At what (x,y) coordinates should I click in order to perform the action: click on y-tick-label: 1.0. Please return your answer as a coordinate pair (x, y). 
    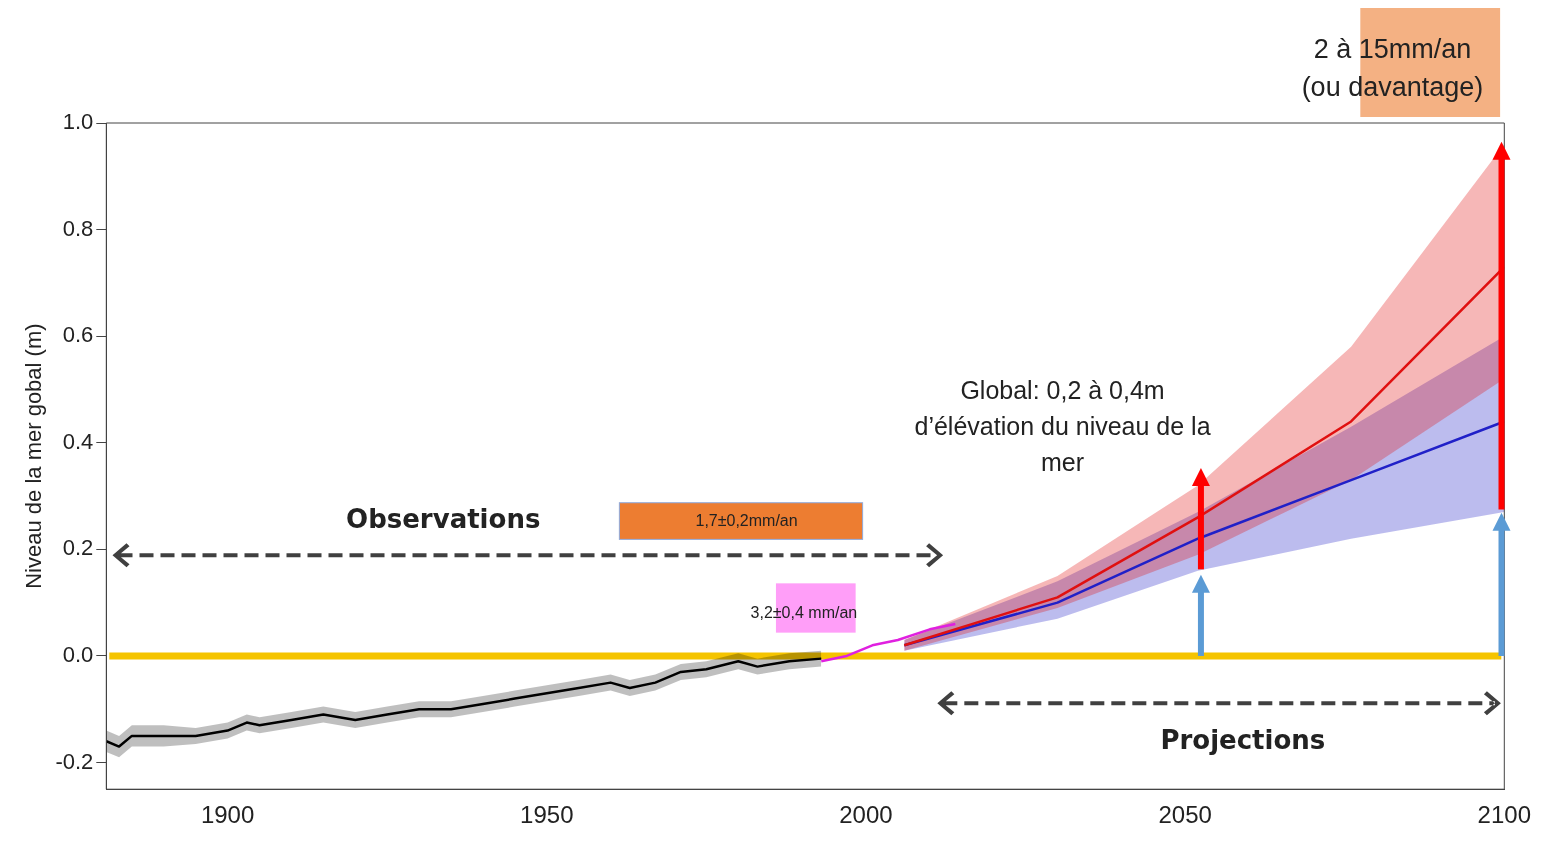
    Looking at the image, I should click on (78, 122).